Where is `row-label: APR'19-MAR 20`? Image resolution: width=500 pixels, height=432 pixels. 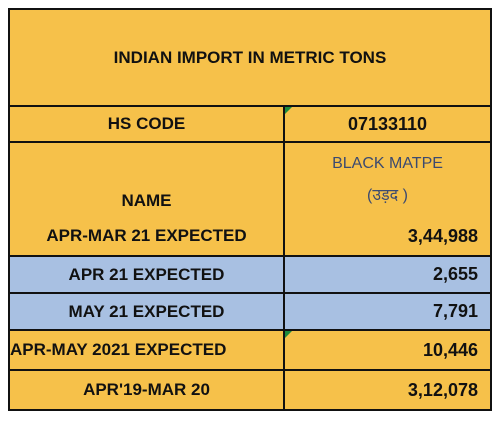
row-label: APR'19-MAR 20 is located at coordinates (147, 390).